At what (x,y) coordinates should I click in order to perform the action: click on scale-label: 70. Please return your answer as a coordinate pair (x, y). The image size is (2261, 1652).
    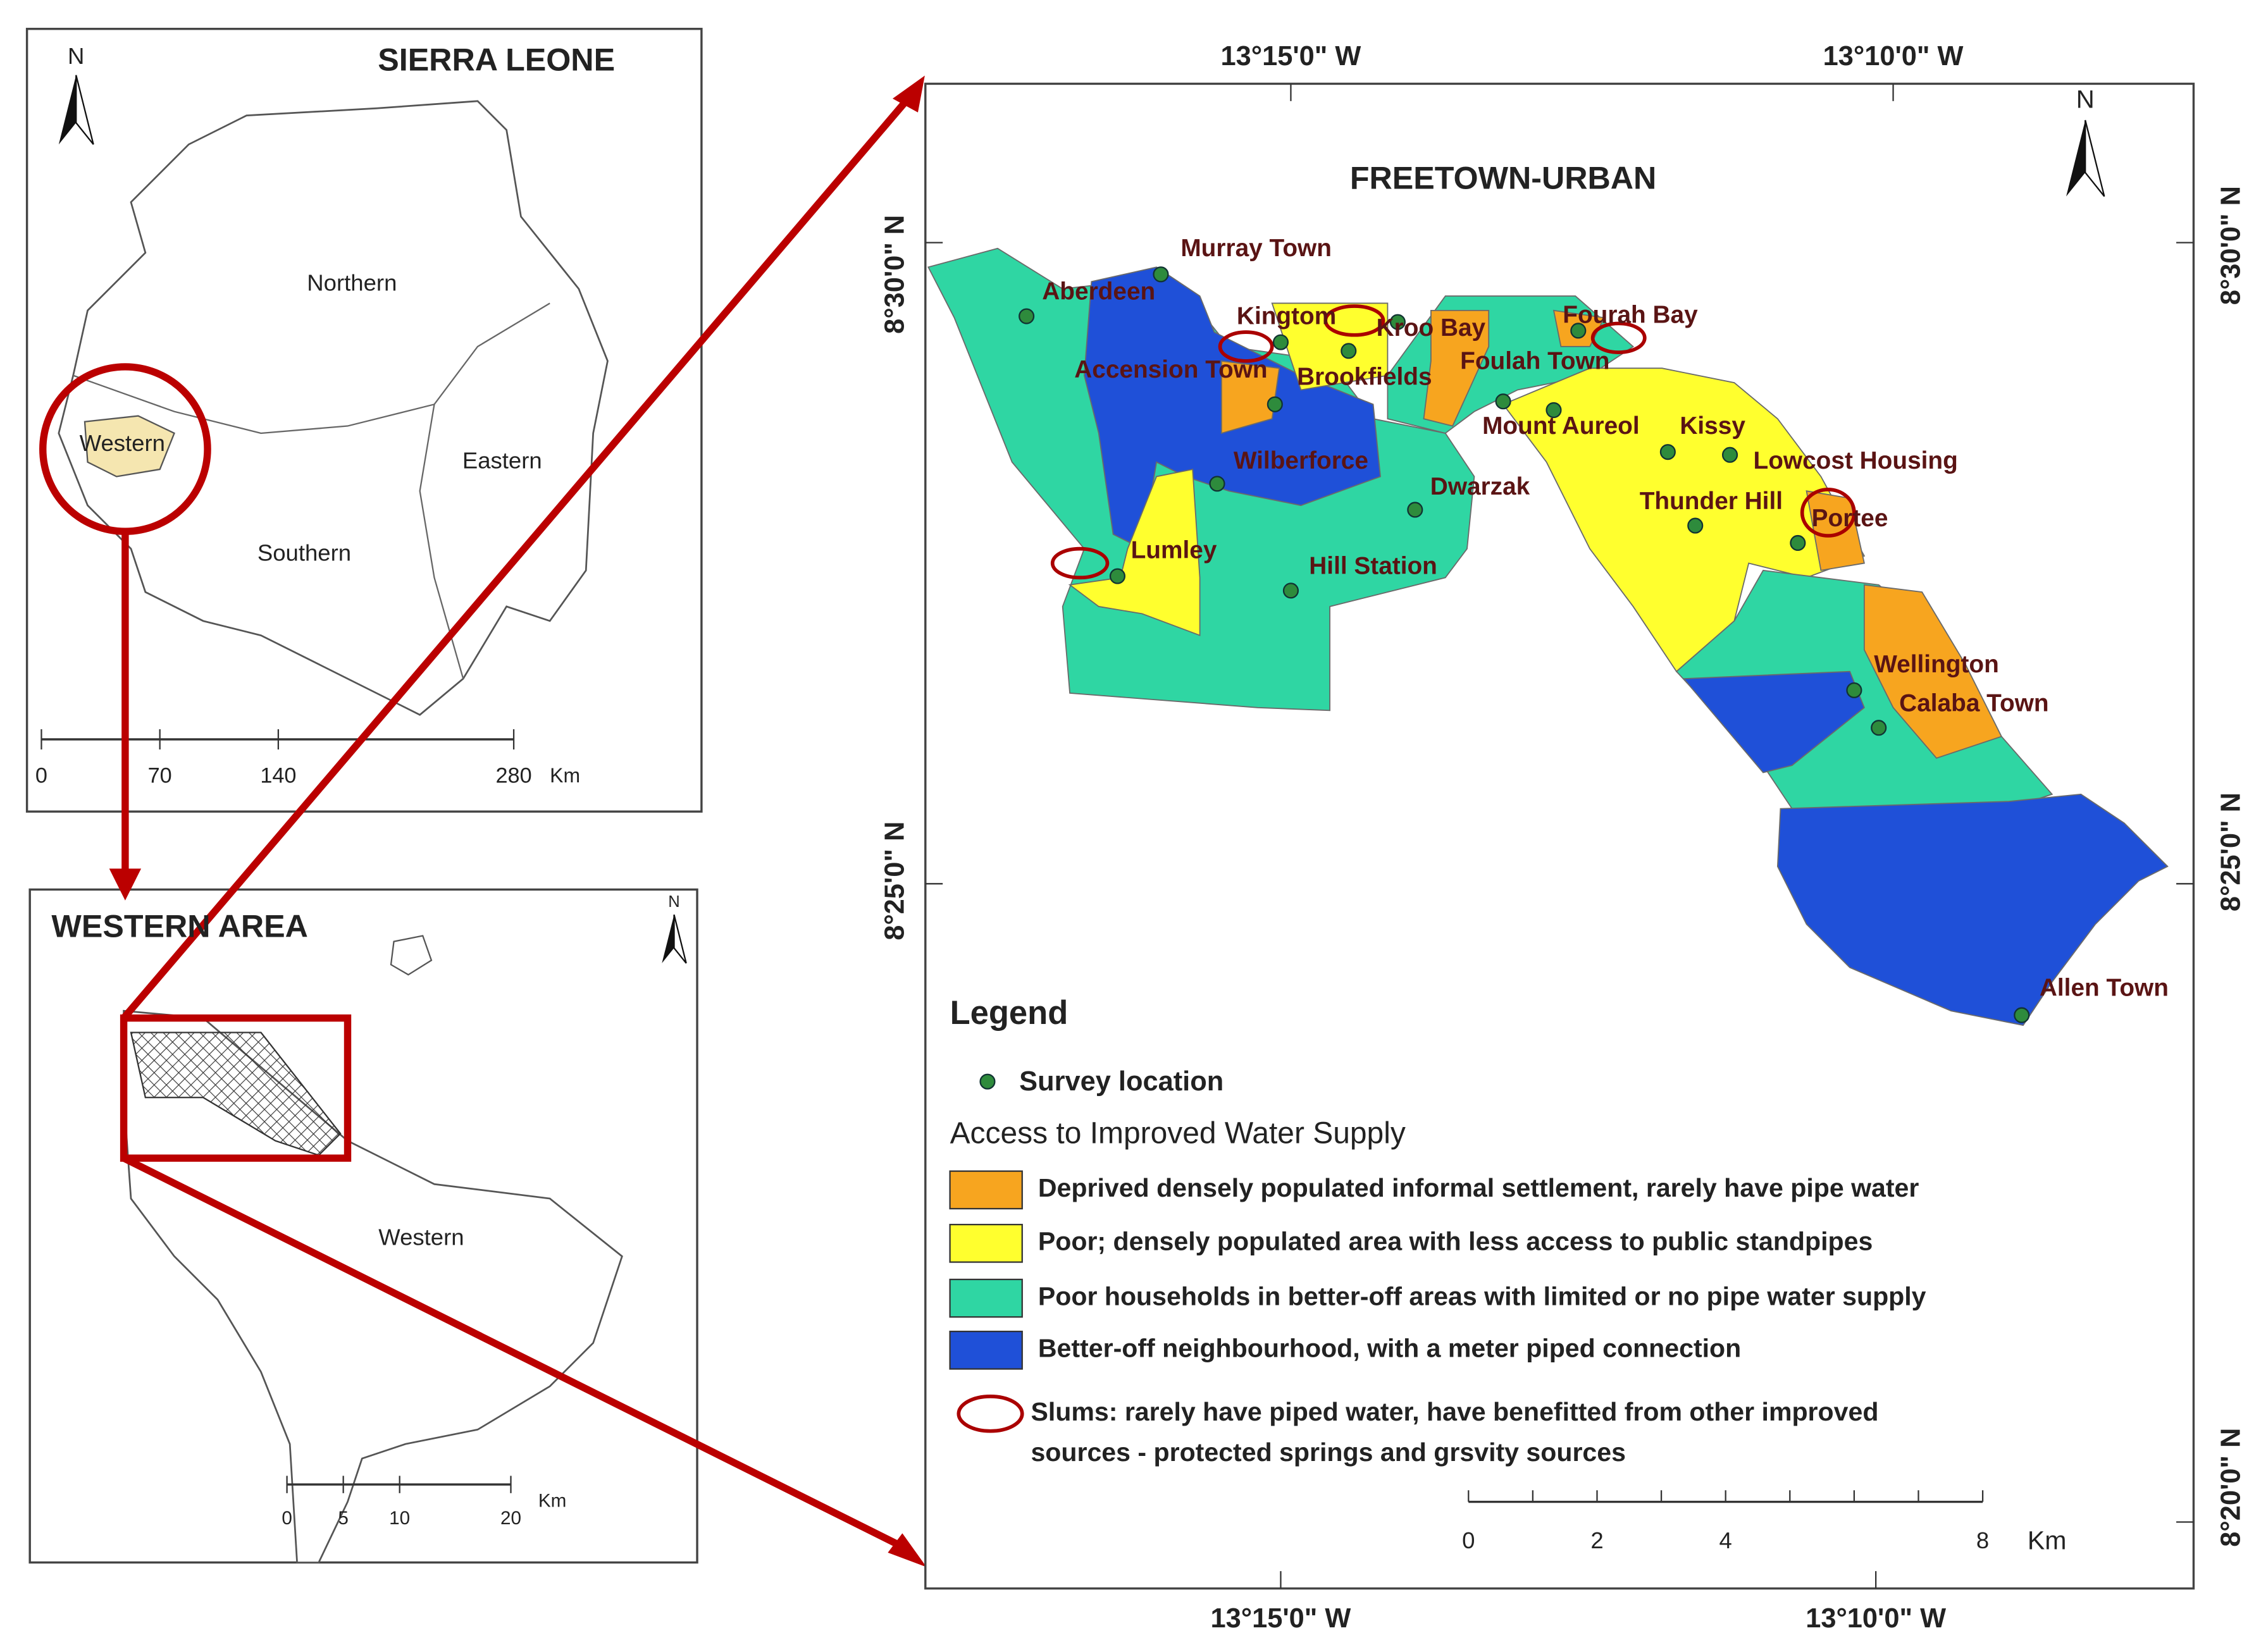
    Looking at the image, I should click on (160, 775).